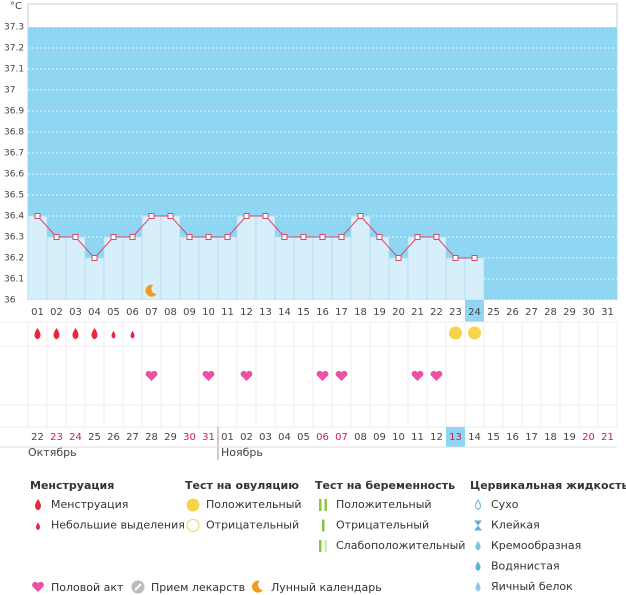  What do you see at coordinates (198, 587) in the screenshot?
I see `legend-label: Прием лекарств` at bounding box center [198, 587].